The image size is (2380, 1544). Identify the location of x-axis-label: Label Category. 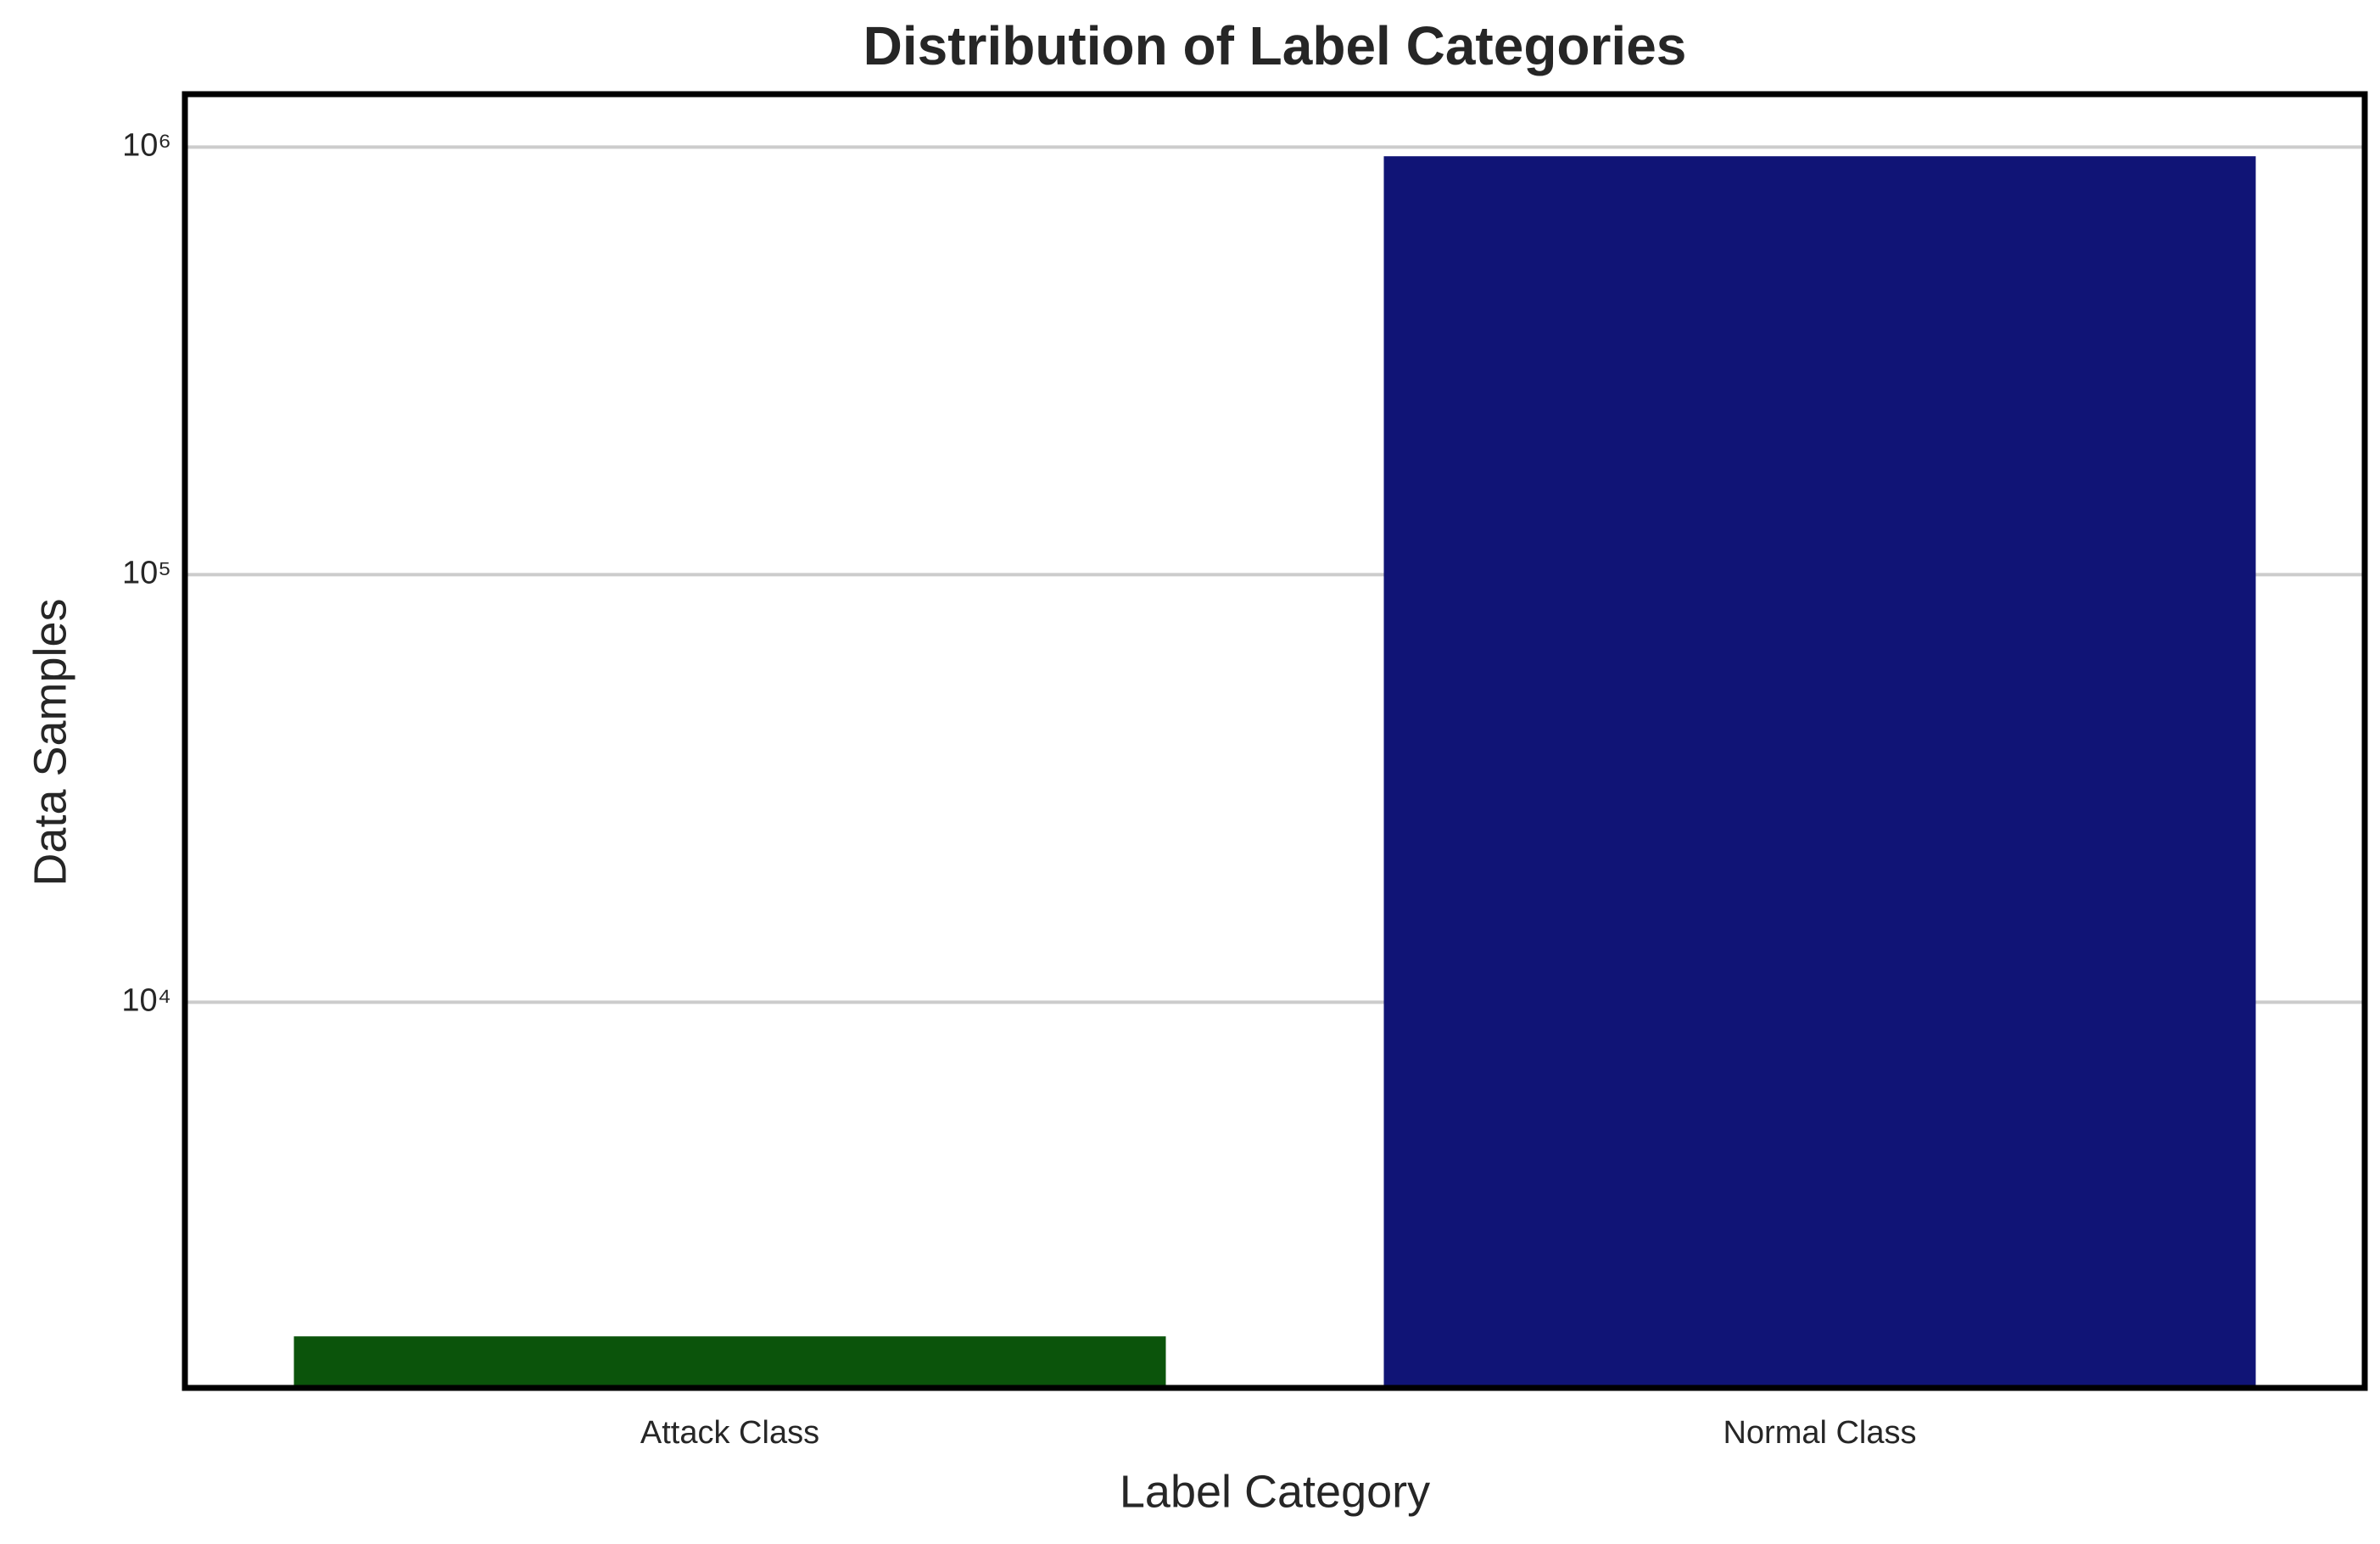
(1275, 1491).